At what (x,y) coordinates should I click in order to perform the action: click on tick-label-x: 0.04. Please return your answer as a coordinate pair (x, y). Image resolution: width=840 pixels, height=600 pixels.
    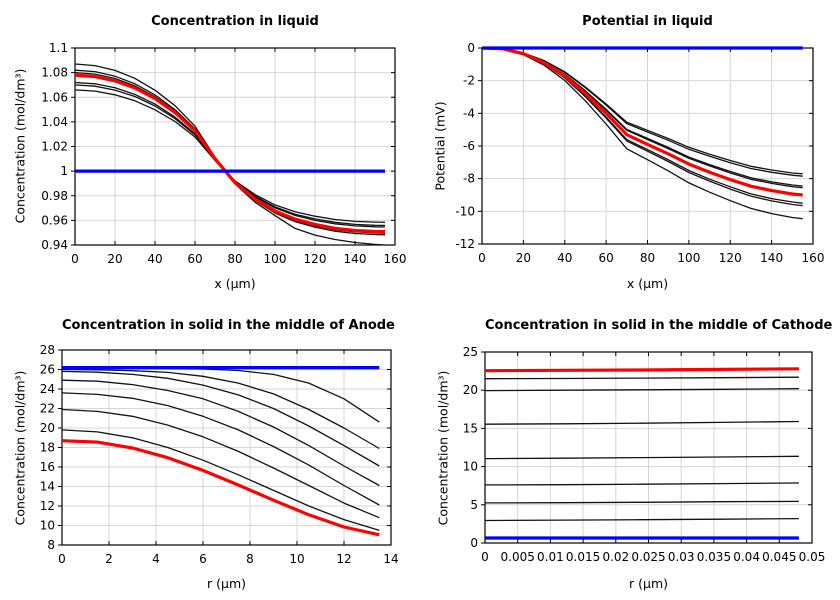
    Looking at the image, I should click on (746, 557).